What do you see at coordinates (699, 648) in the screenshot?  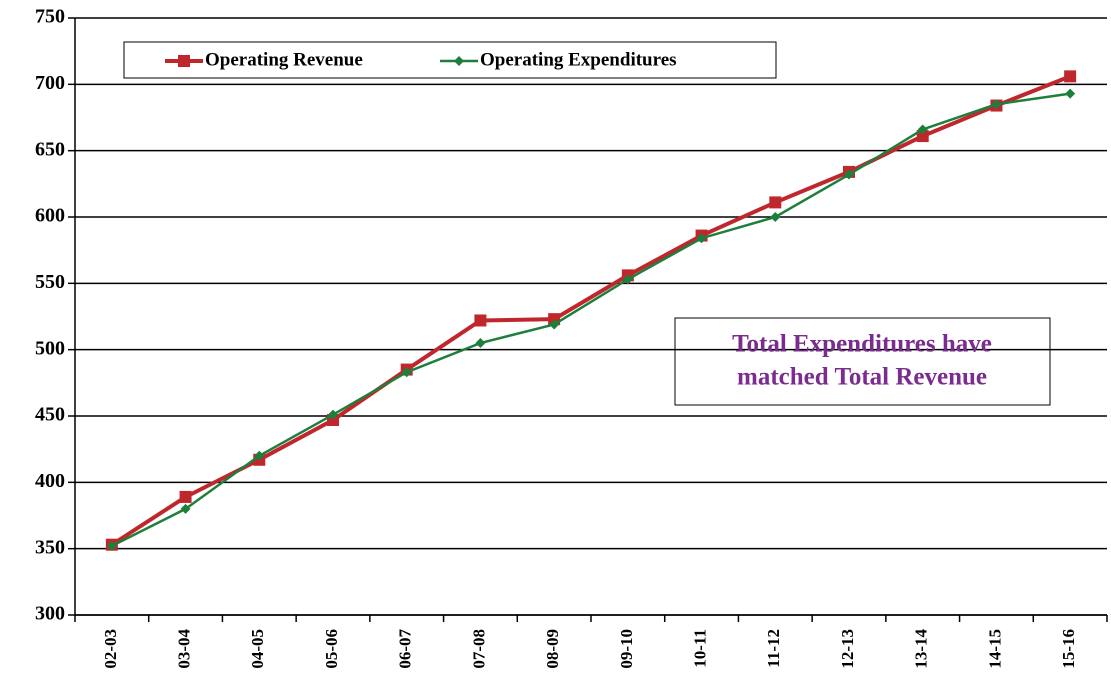 I see `x-tick-label: 10-11` at bounding box center [699, 648].